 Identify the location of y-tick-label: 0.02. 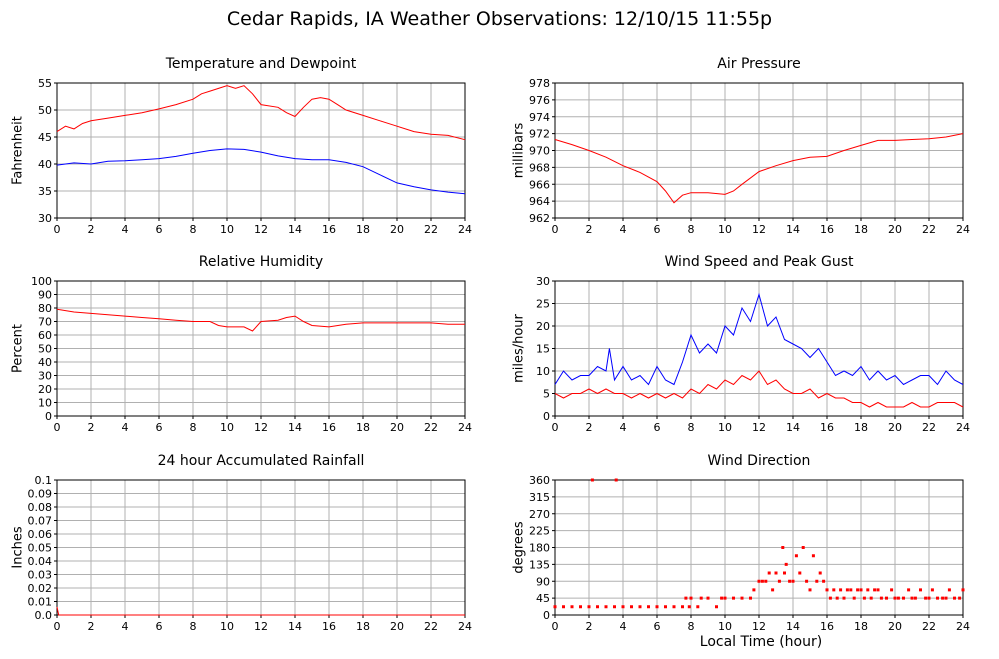
(40, 588).